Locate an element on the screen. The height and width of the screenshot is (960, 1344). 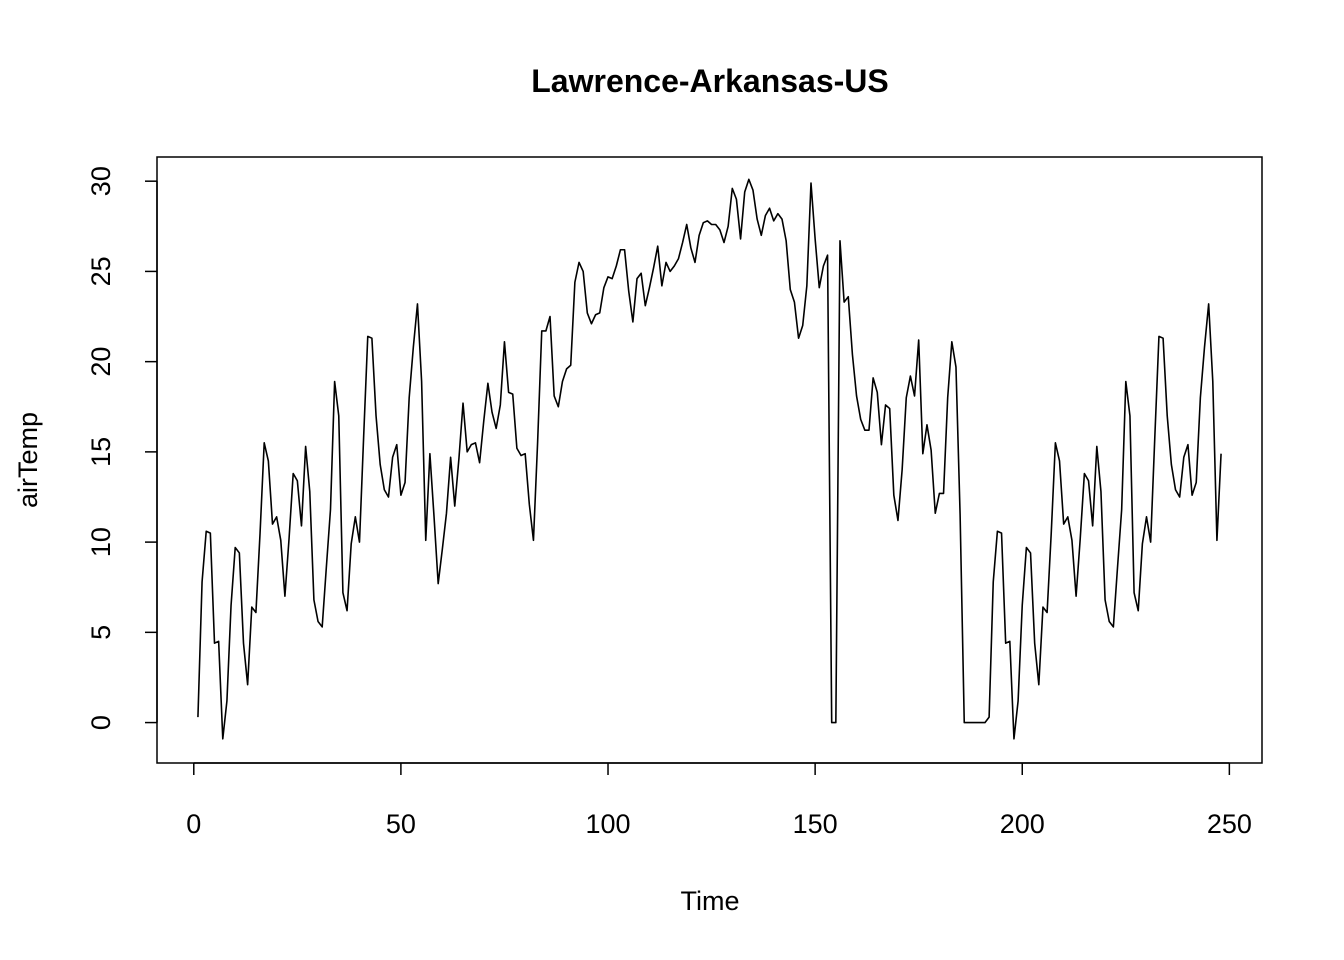
x-tick-label: 50 is located at coordinates (401, 824).